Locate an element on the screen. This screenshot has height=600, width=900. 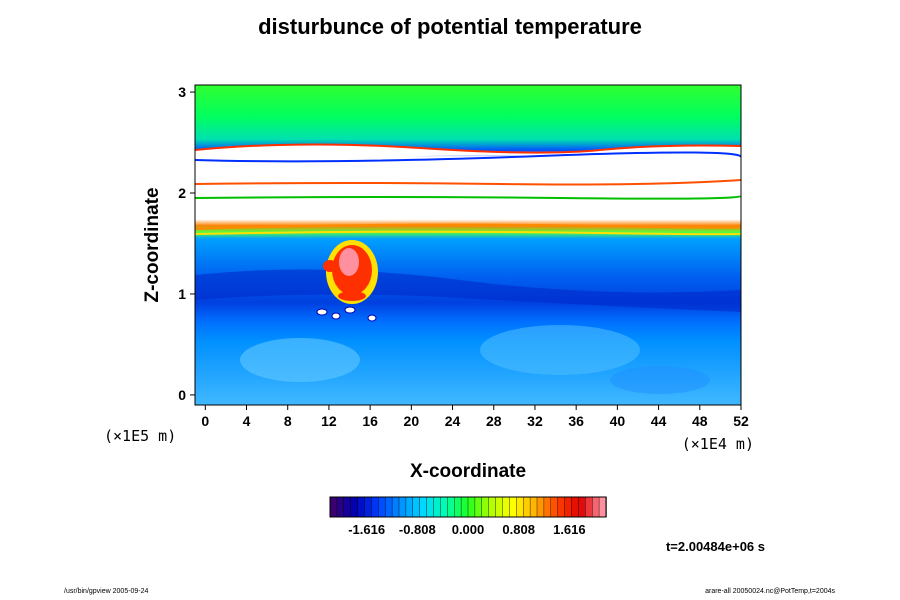
y-tick-label: 1 is located at coordinates (182, 294).